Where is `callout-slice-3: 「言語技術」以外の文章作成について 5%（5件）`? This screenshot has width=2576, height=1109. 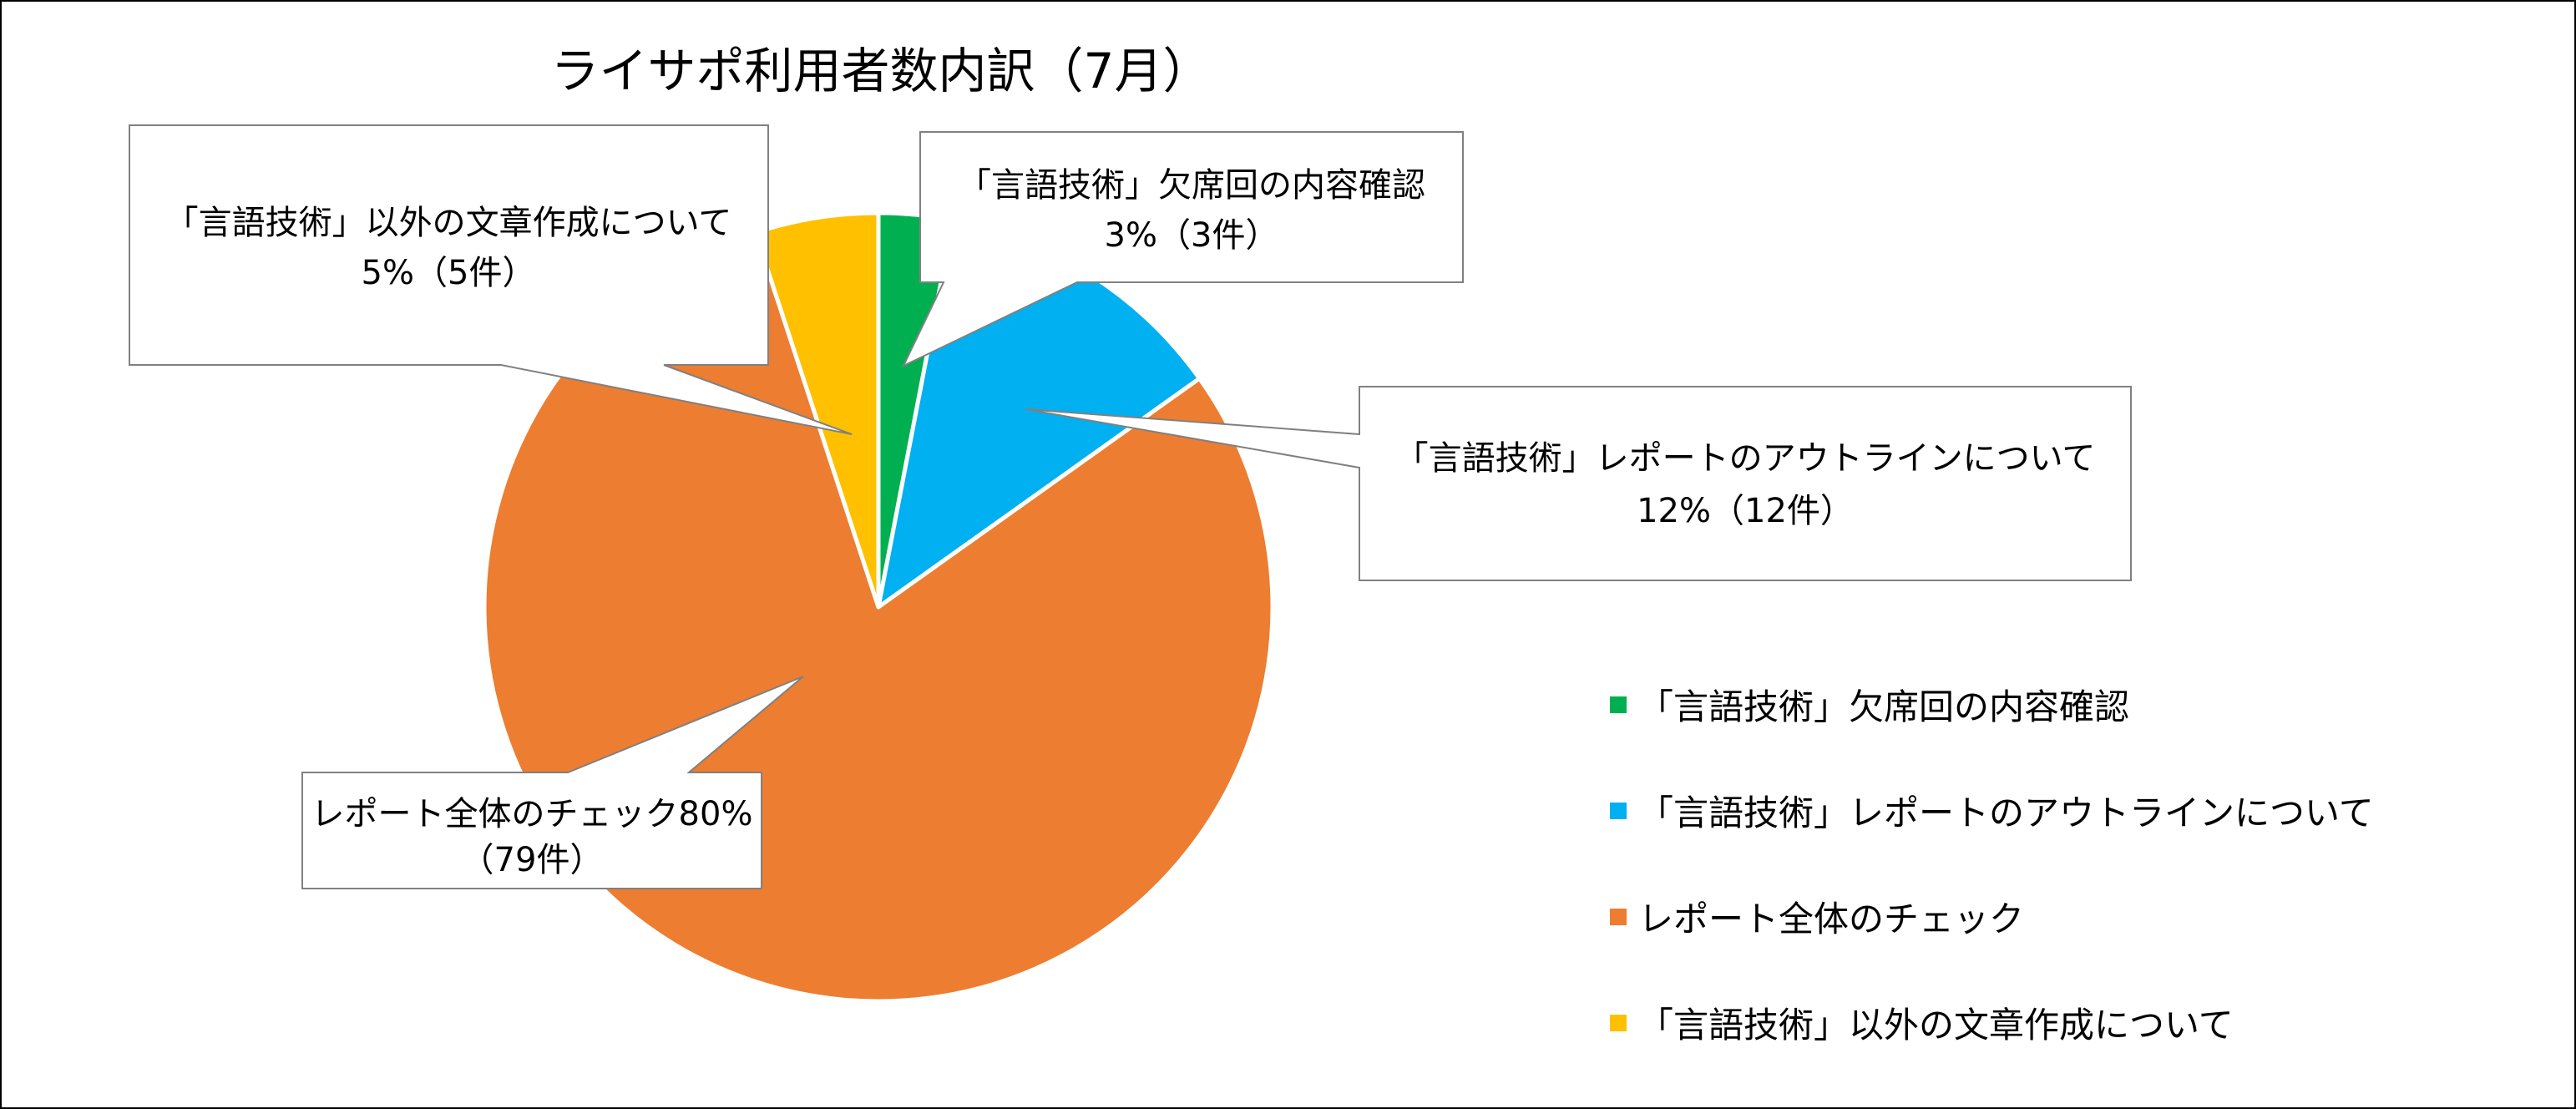
callout-slice-3: 「言語技術」以外の文章作成について 5%（5件） is located at coordinates (491, 279).